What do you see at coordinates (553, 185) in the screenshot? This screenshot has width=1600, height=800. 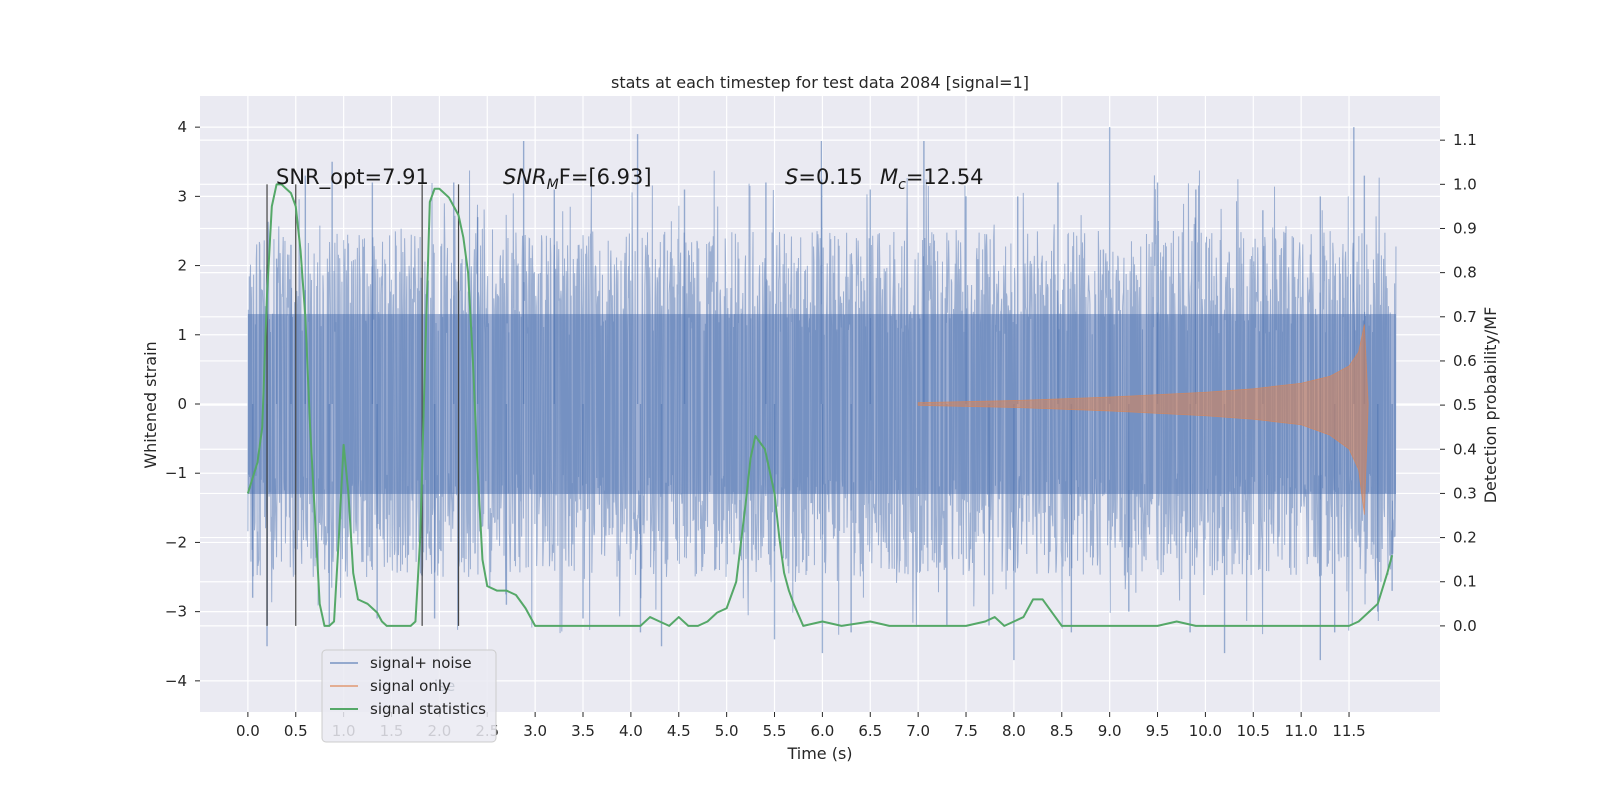 I see `annotation-snr-mf-sub: M` at bounding box center [553, 185].